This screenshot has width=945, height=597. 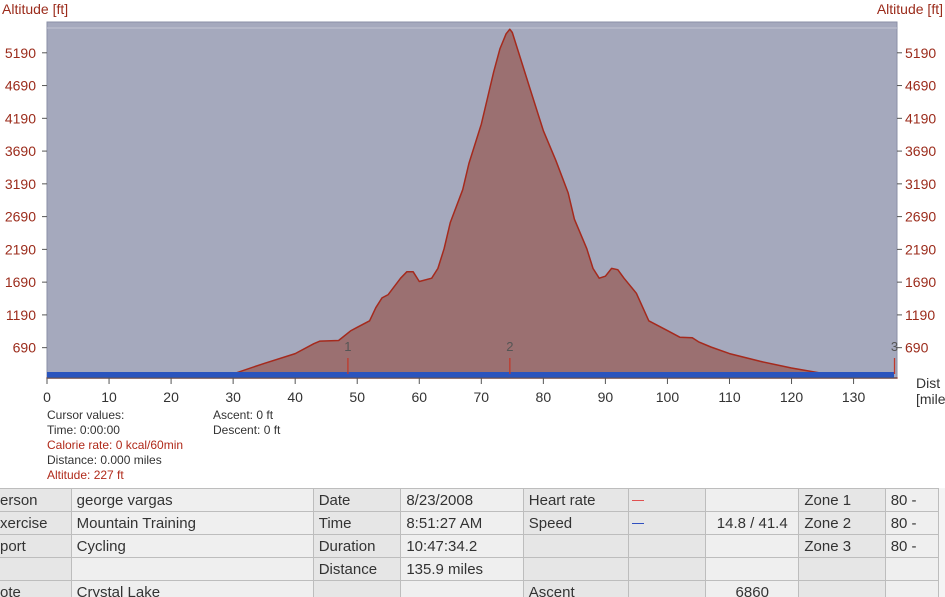 I want to click on lap-label: 2, so click(x=509, y=346).